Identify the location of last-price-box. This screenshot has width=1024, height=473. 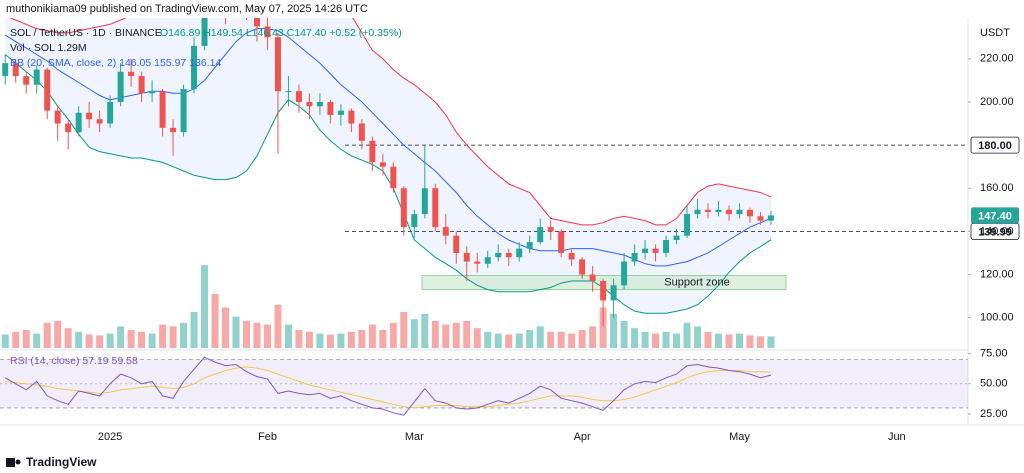
(995, 215).